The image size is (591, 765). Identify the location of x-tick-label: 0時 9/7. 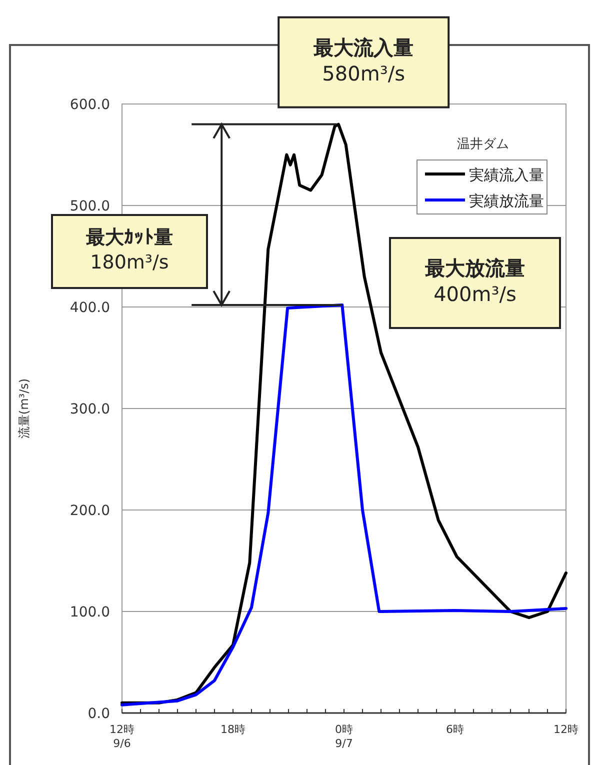
(344, 736).